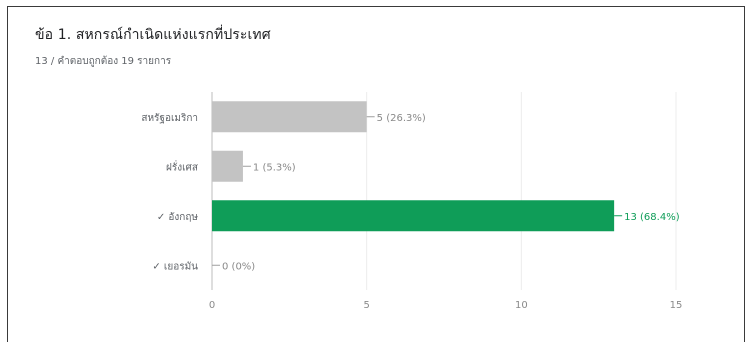 The height and width of the screenshot is (348, 751). What do you see at coordinates (676, 305) in the screenshot?
I see `x-tick-label: 15` at bounding box center [676, 305].